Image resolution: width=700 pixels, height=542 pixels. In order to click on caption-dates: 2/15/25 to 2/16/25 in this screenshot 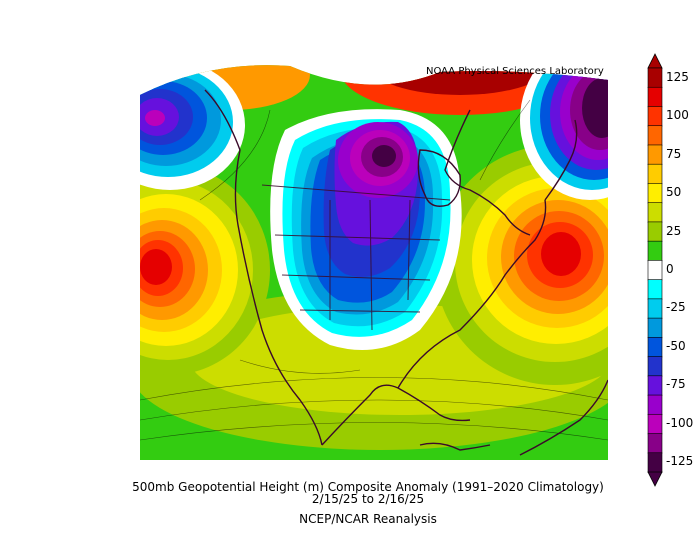, I will do `click(368, 499)`.